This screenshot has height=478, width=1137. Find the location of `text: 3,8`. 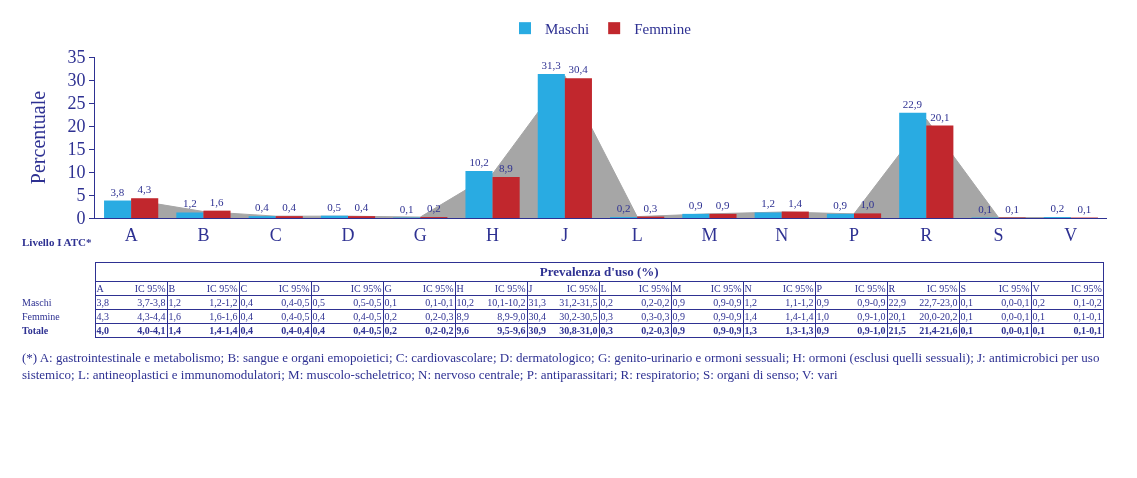

text: 3,8 is located at coordinates (107, 302).